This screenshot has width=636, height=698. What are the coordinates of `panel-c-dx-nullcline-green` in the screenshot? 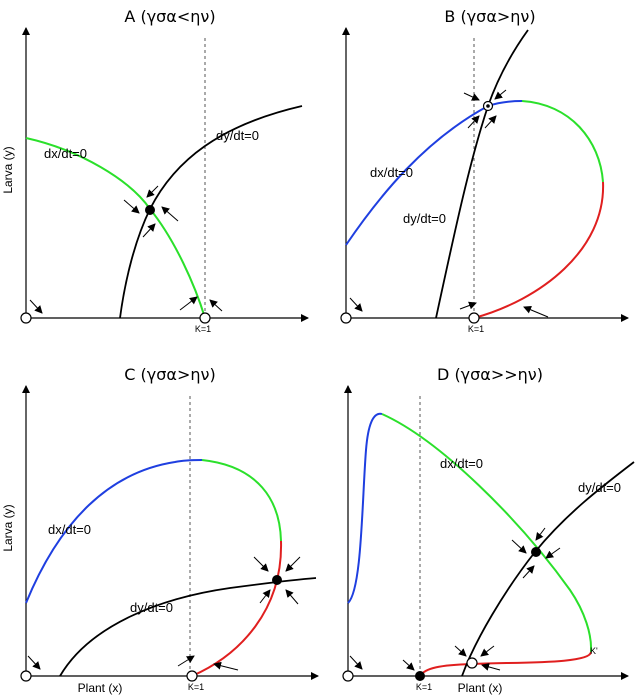 It's located at (241, 500).